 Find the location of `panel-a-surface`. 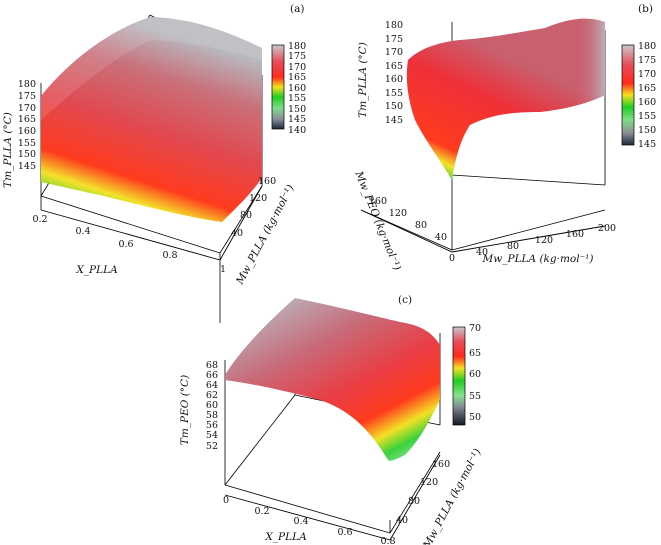

panel-a-surface is located at coordinates (151, 119).